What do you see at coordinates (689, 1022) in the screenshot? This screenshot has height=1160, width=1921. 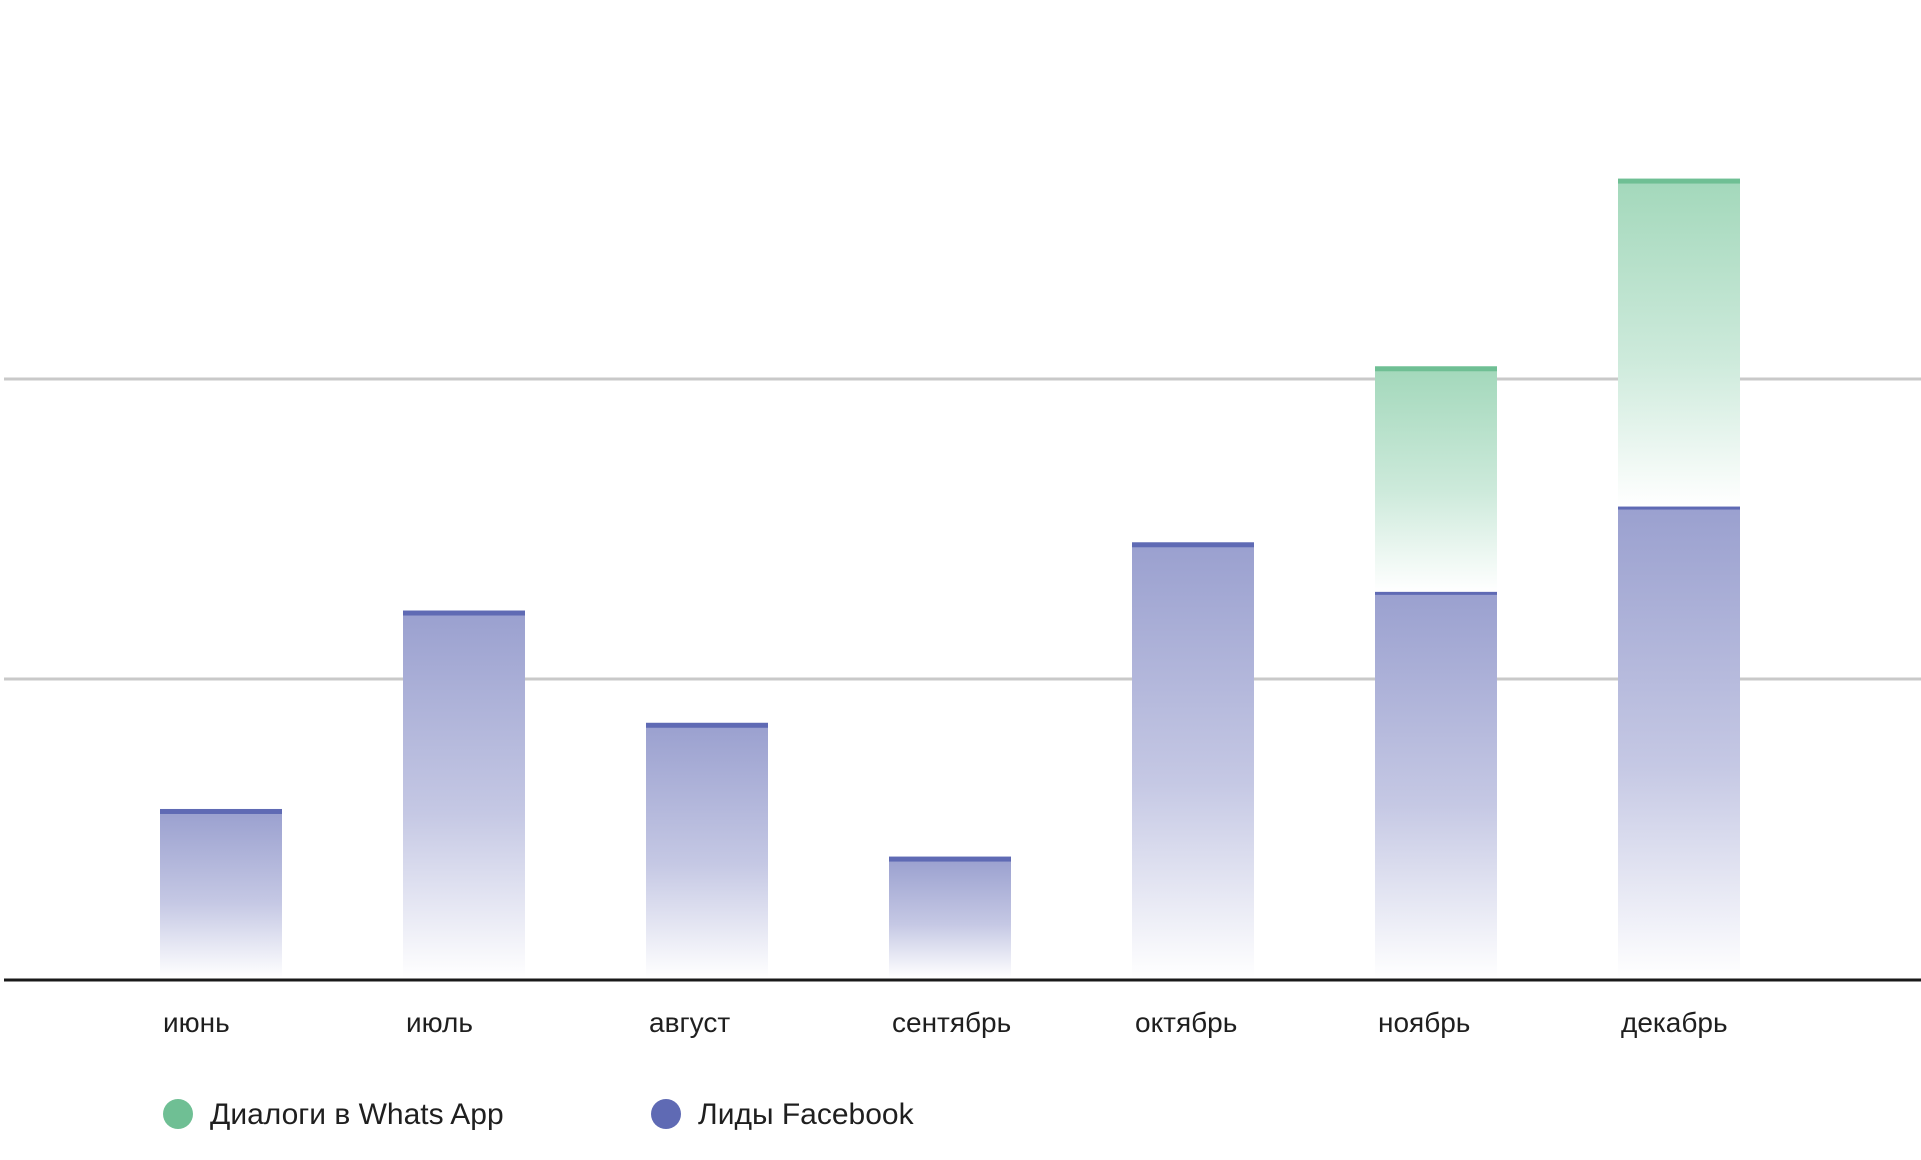 I see `x-tick-label-2: август` at bounding box center [689, 1022].